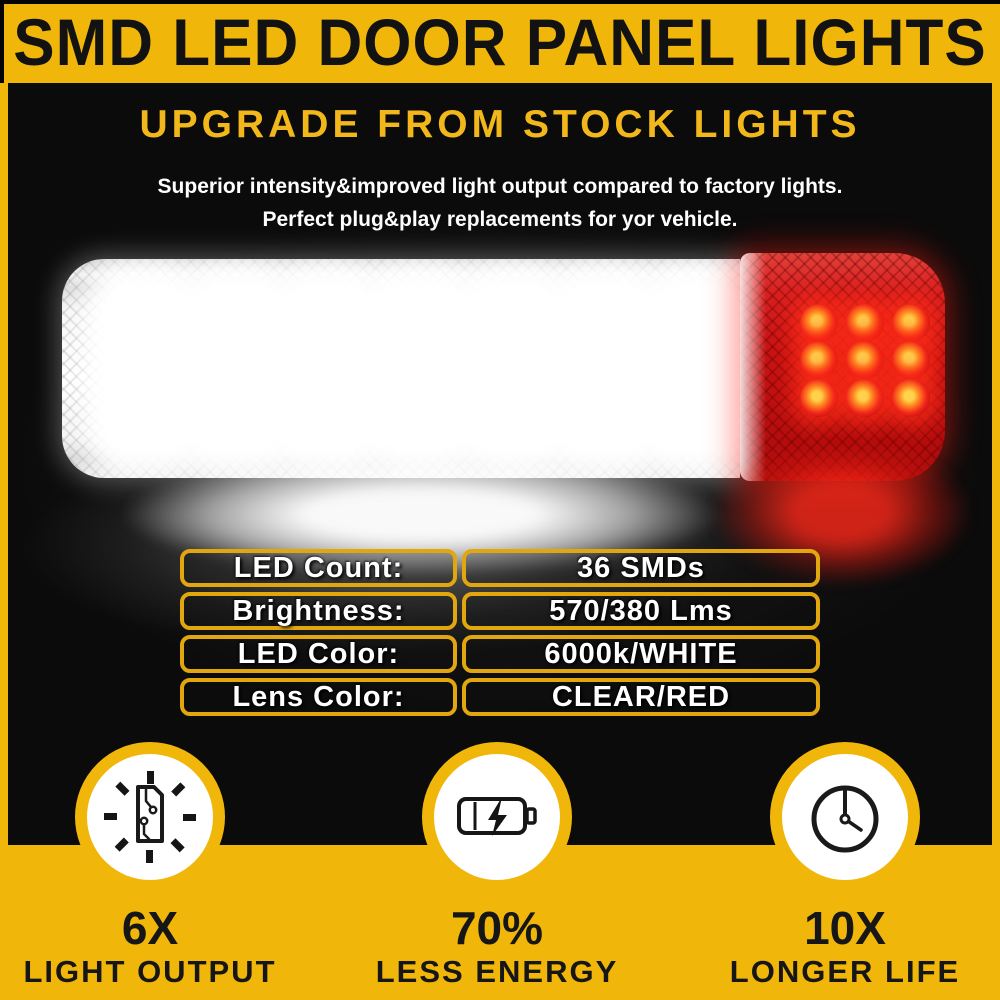 Image resolution: width=1000 pixels, height=1000 pixels. I want to click on feature-label: LONGER LIFE, so click(845, 971).